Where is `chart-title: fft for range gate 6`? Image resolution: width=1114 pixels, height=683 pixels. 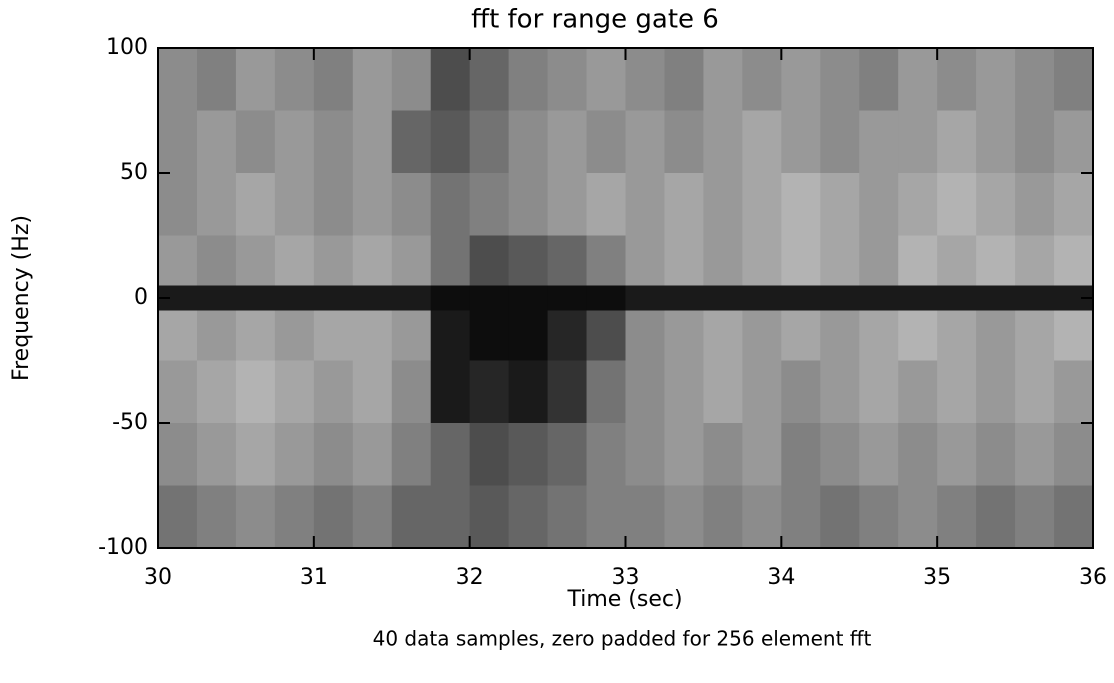
chart-title: fft for range gate 6 is located at coordinates (595, 20).